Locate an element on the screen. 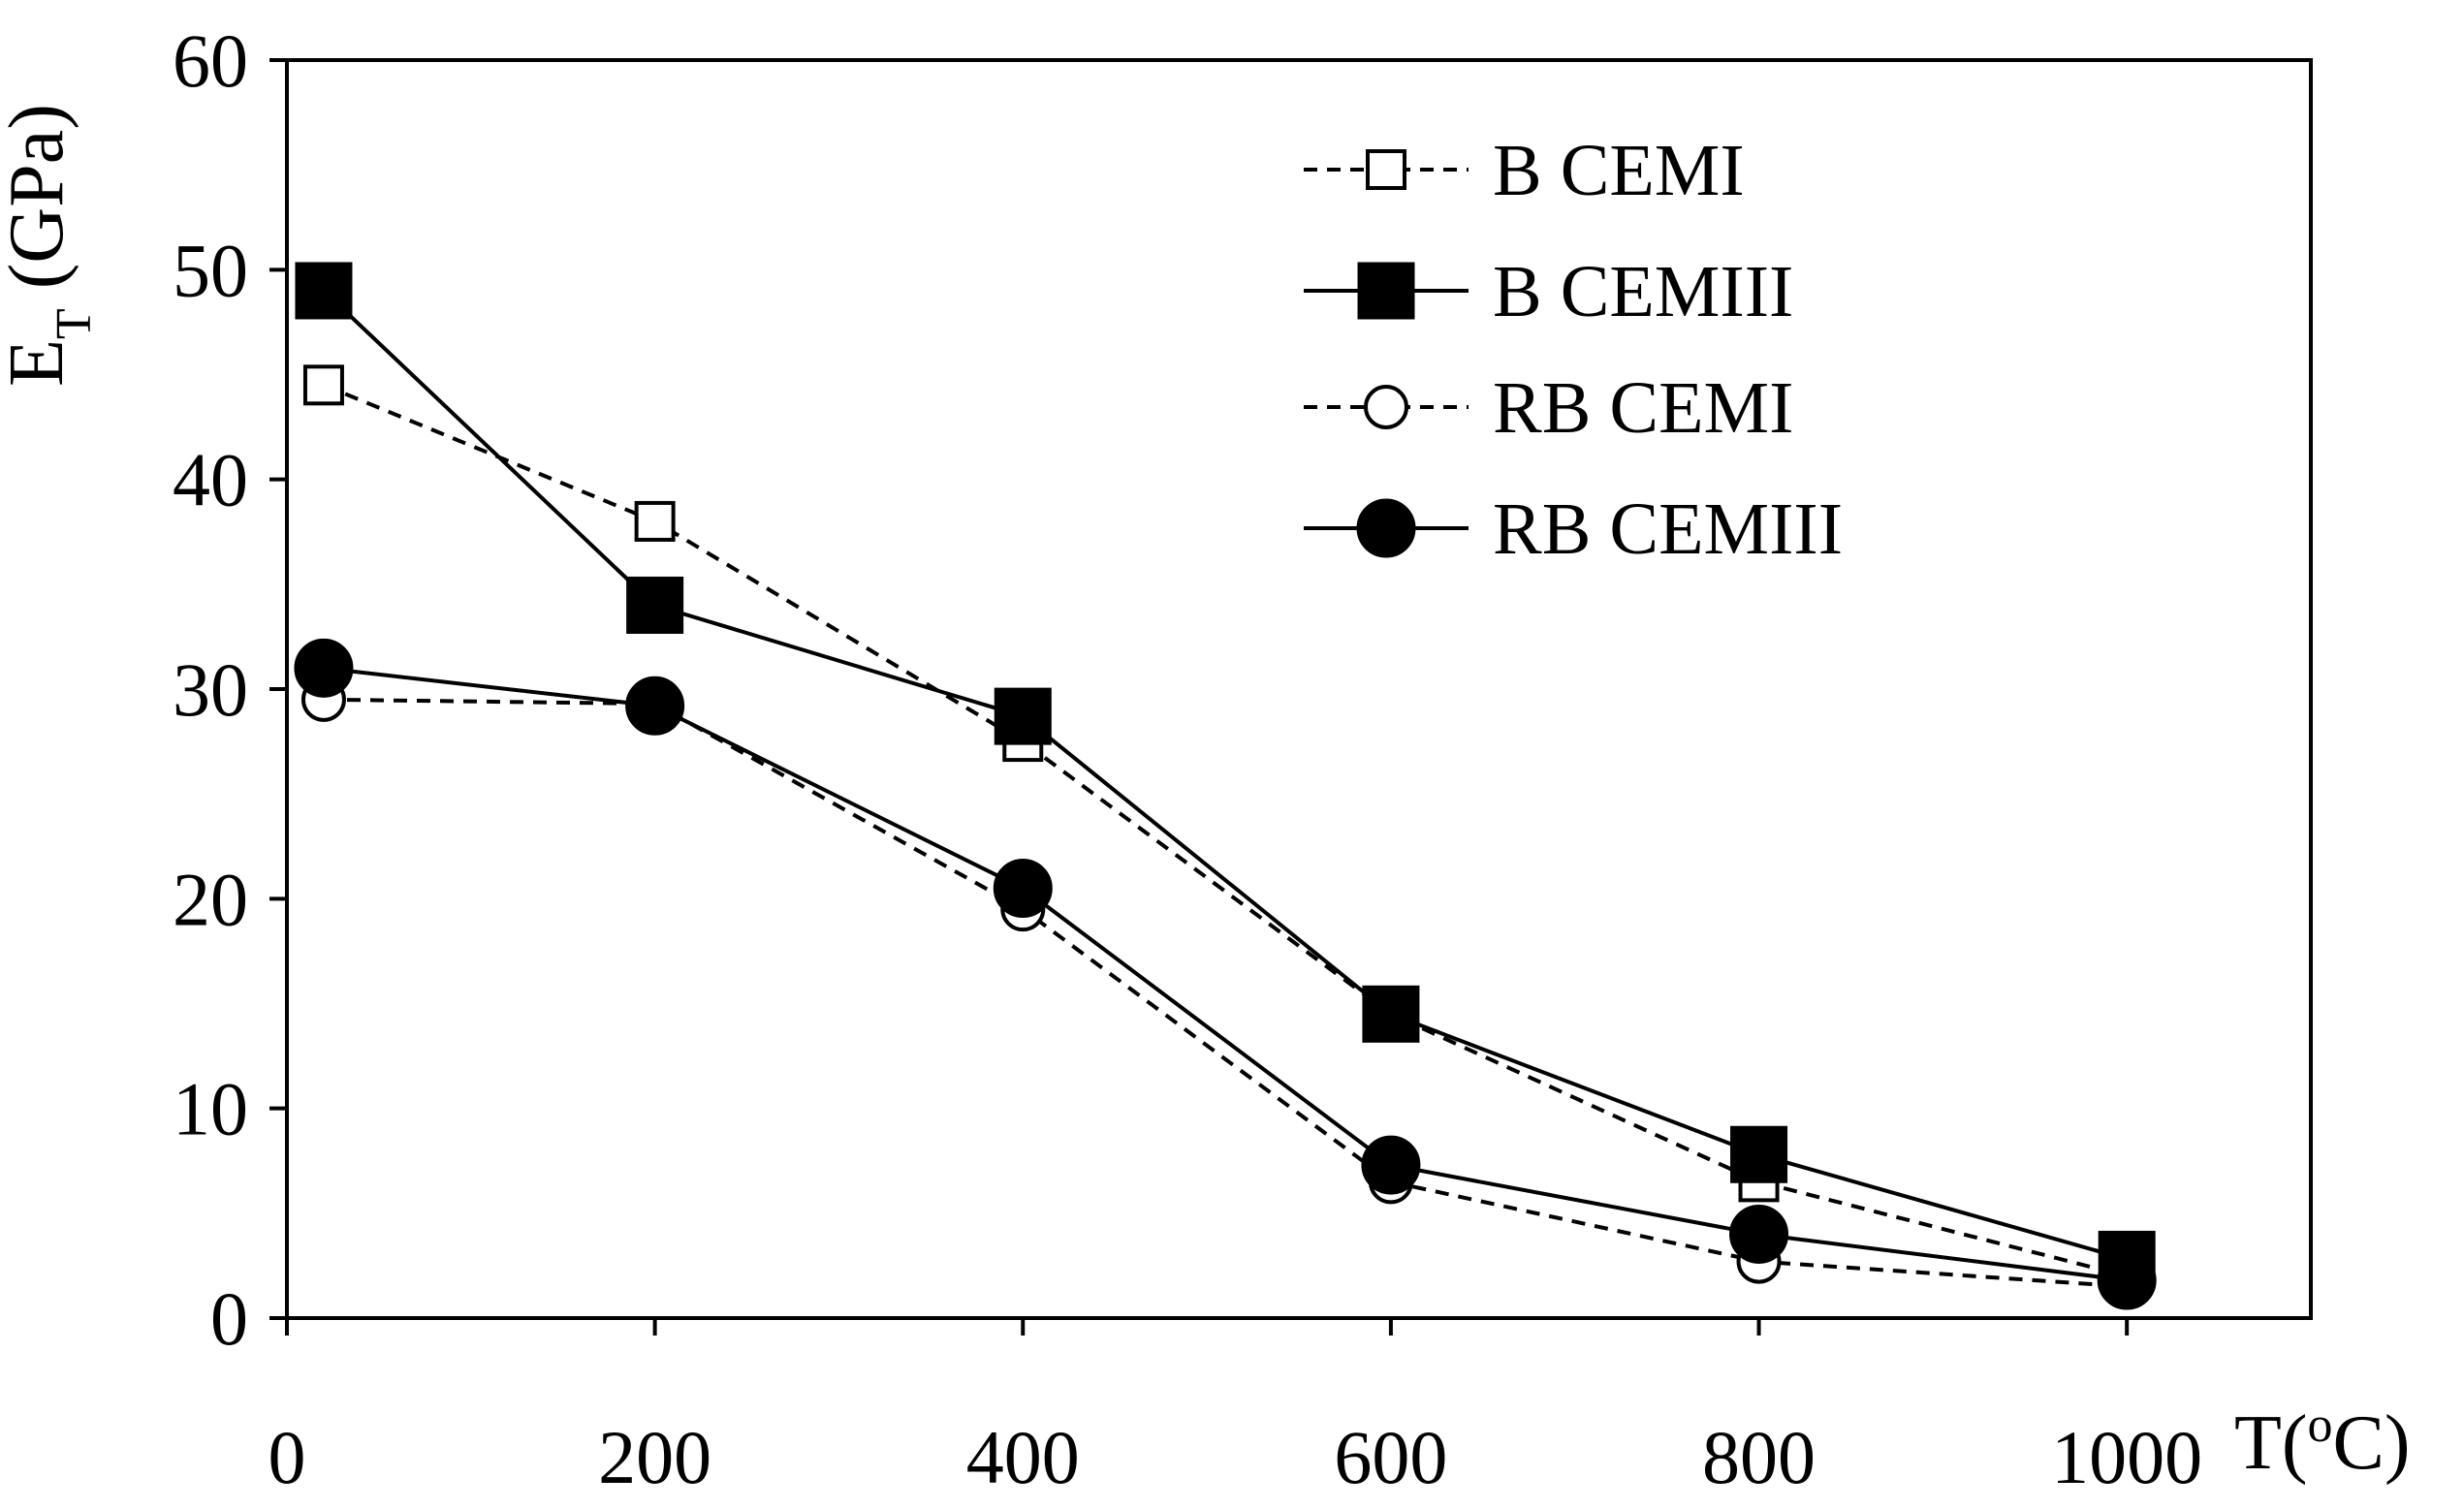 The width and height of the screenshot is (2464, 1509). x-tick-label: 600 is located at coordinates (1390, 1457).